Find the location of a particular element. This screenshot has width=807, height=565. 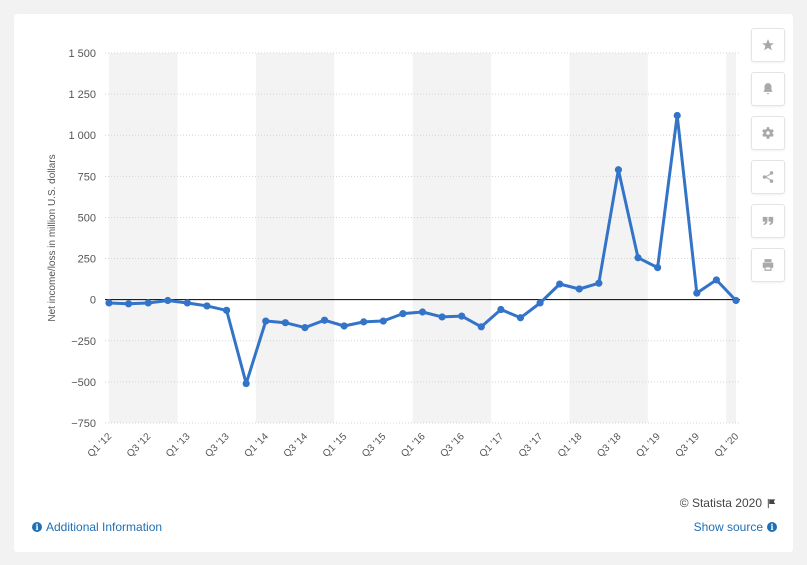

print-button is located at coordinates (768, 265).